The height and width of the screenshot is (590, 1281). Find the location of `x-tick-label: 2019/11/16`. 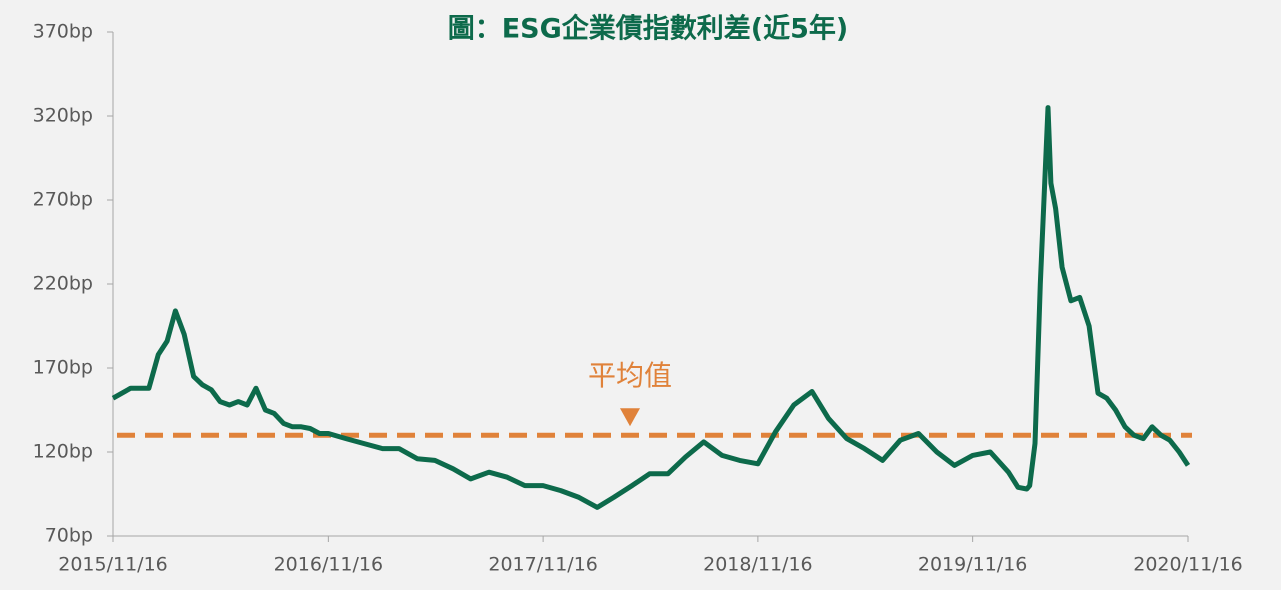

x-tick-label: 2019/11/16 is located at coordinates (973, 565).